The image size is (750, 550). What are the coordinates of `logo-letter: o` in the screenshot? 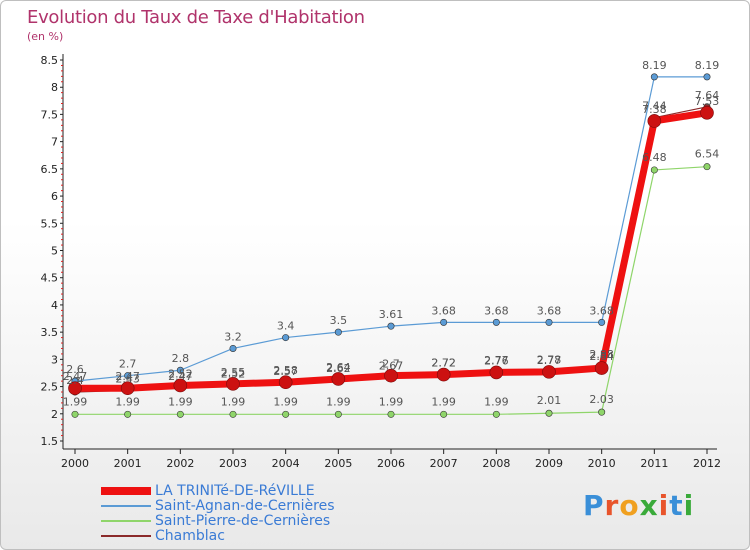 It's located at (629, 505).